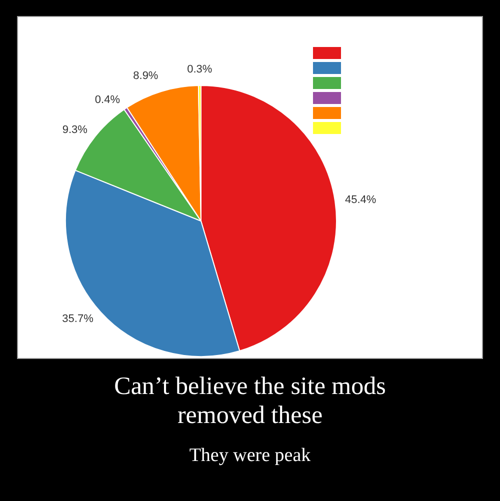 This screenshot has width=500, height=501. What do you see at coordinates (145, 76) in the screenshot?
I see `data-label: 8.9%` at bounding box center [145, 76].